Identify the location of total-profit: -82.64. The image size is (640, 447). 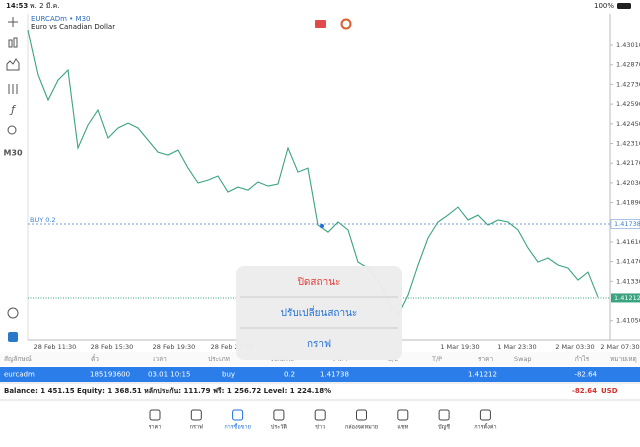
(584, 391).